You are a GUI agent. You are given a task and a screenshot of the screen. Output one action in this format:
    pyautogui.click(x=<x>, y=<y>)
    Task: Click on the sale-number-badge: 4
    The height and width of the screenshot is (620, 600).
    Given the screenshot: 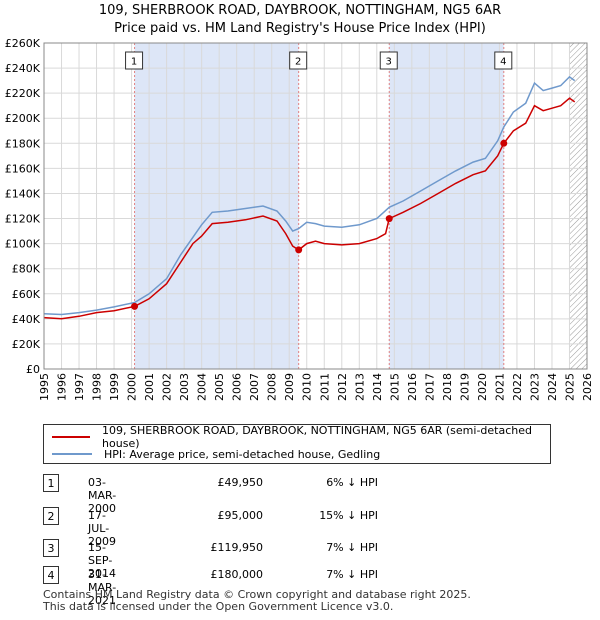 What is the action you would take?
    pyautogui.click(x=51, y=575)
    